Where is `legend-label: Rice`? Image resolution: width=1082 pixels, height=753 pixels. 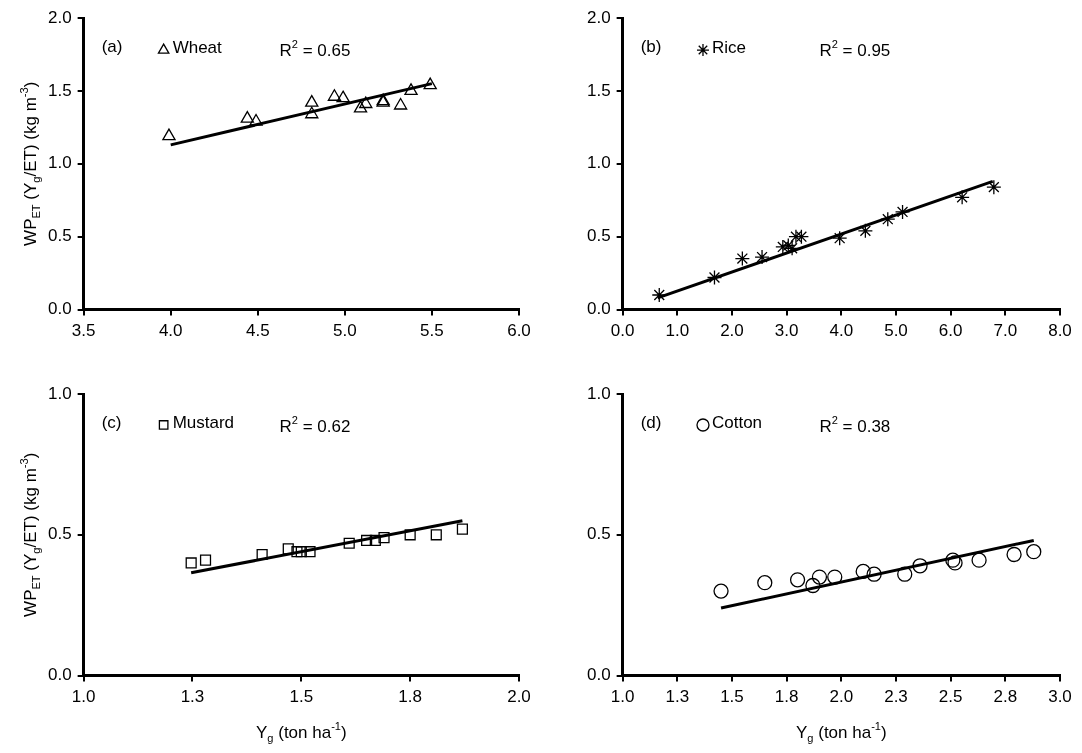
legend-label: Rice is located at coordinates (728, 47).